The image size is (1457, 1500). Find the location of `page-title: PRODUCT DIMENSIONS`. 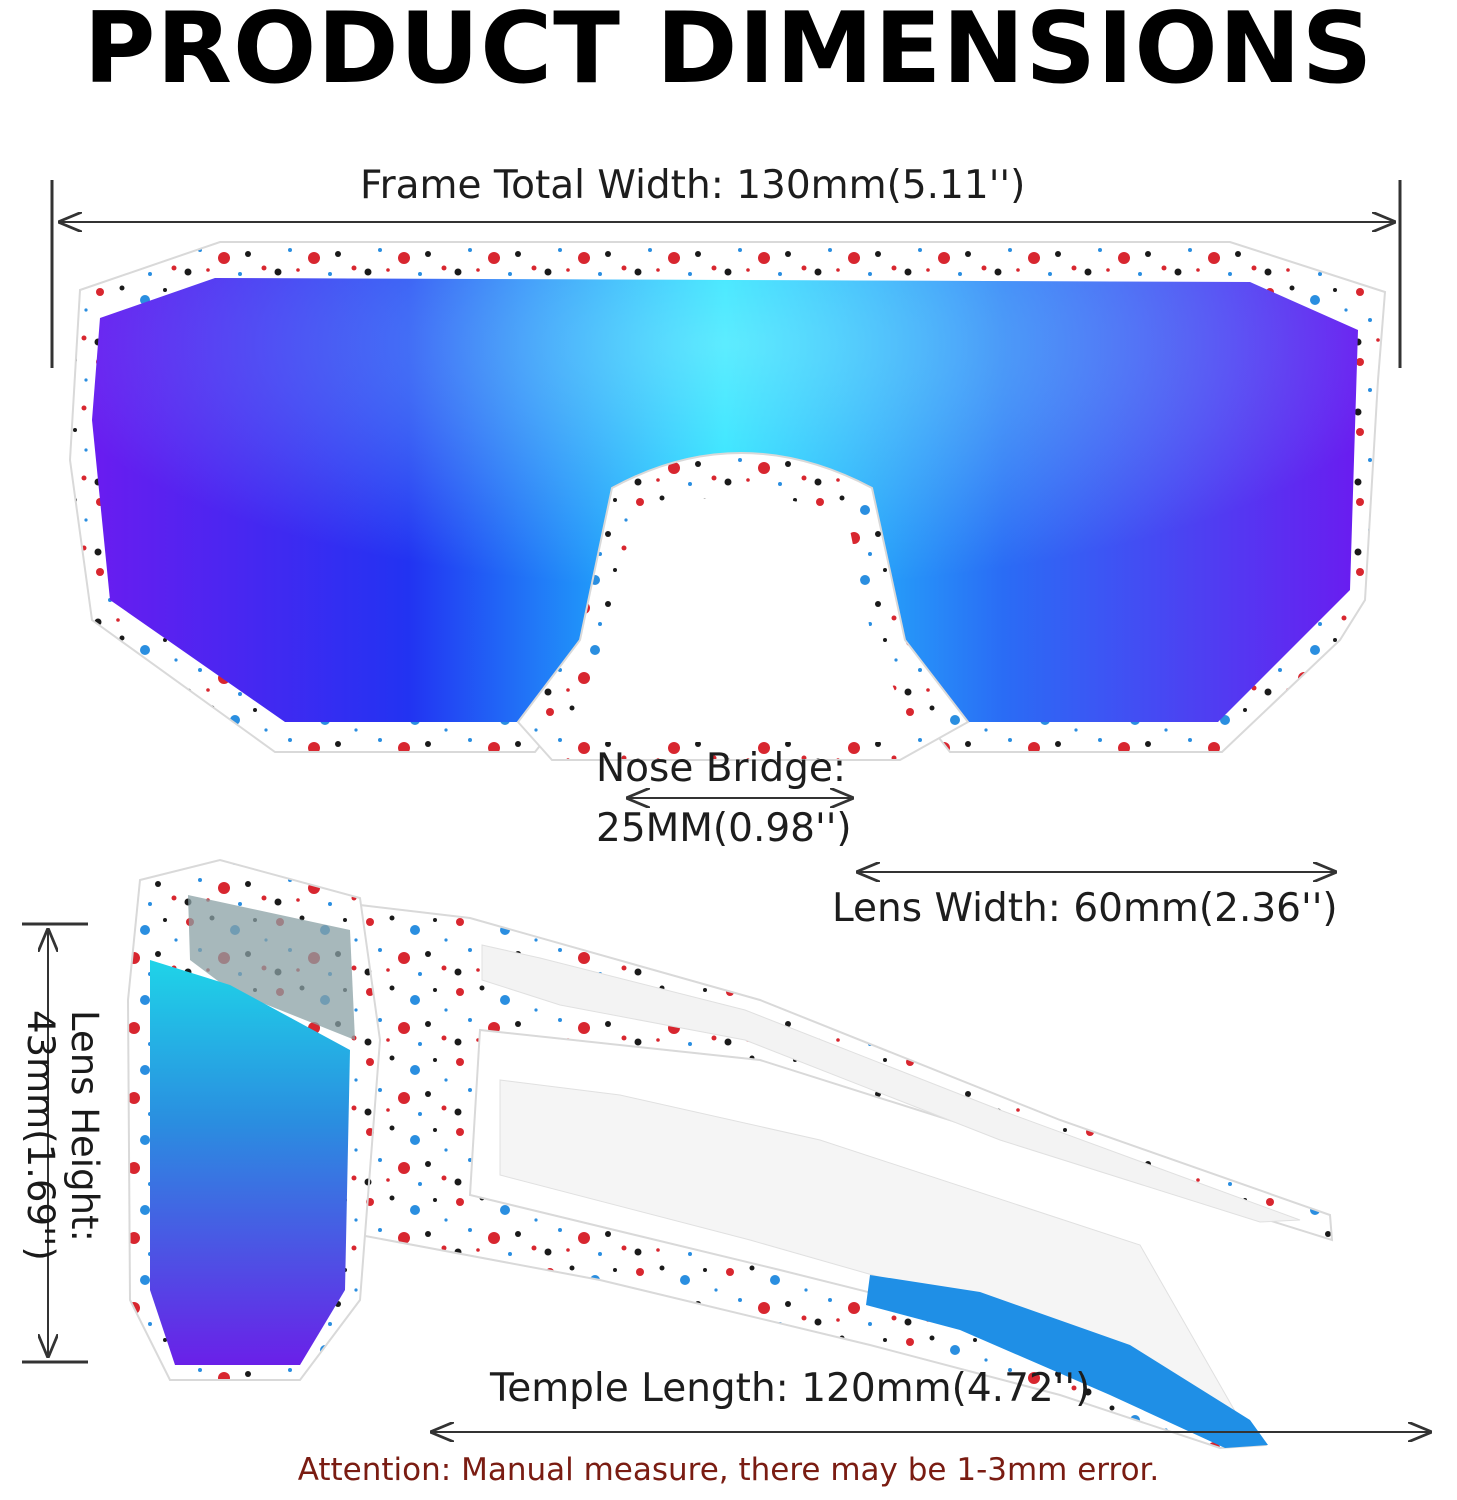

page-title: PRODUCT DIMENSIONS is located at coordinates (728, 53).